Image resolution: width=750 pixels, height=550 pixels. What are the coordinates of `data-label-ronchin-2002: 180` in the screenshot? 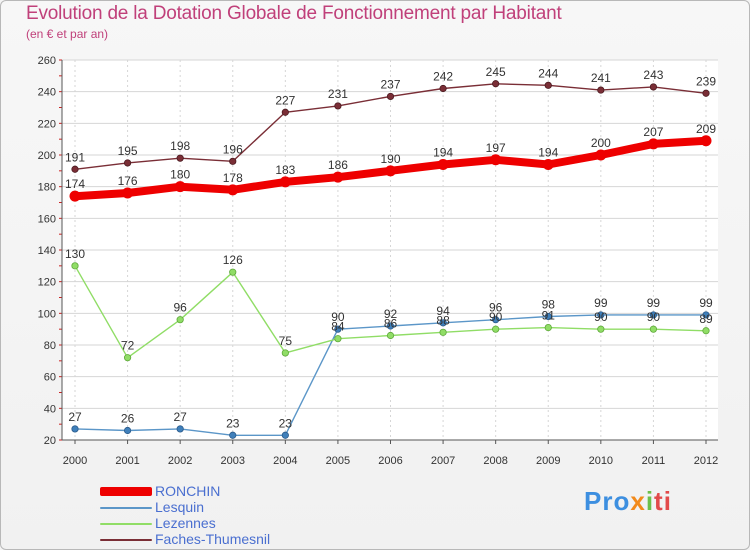 It's located at (180, 175).